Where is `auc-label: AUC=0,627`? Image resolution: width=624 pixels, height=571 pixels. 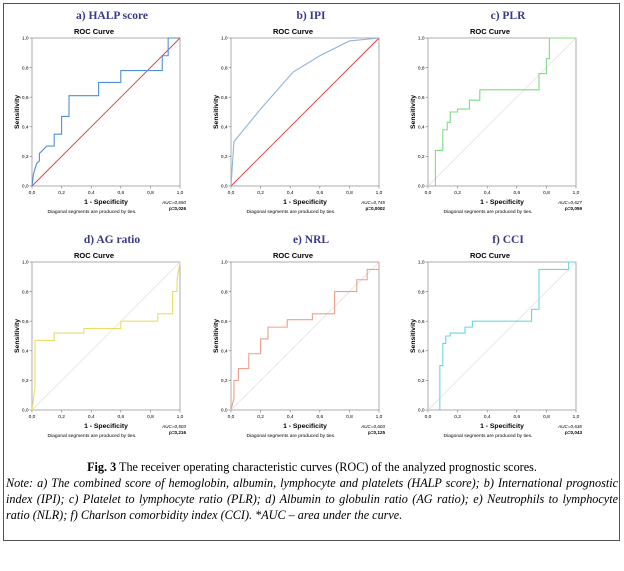
auc-label: AUC=0,627 is located at coordinates (569, 202).